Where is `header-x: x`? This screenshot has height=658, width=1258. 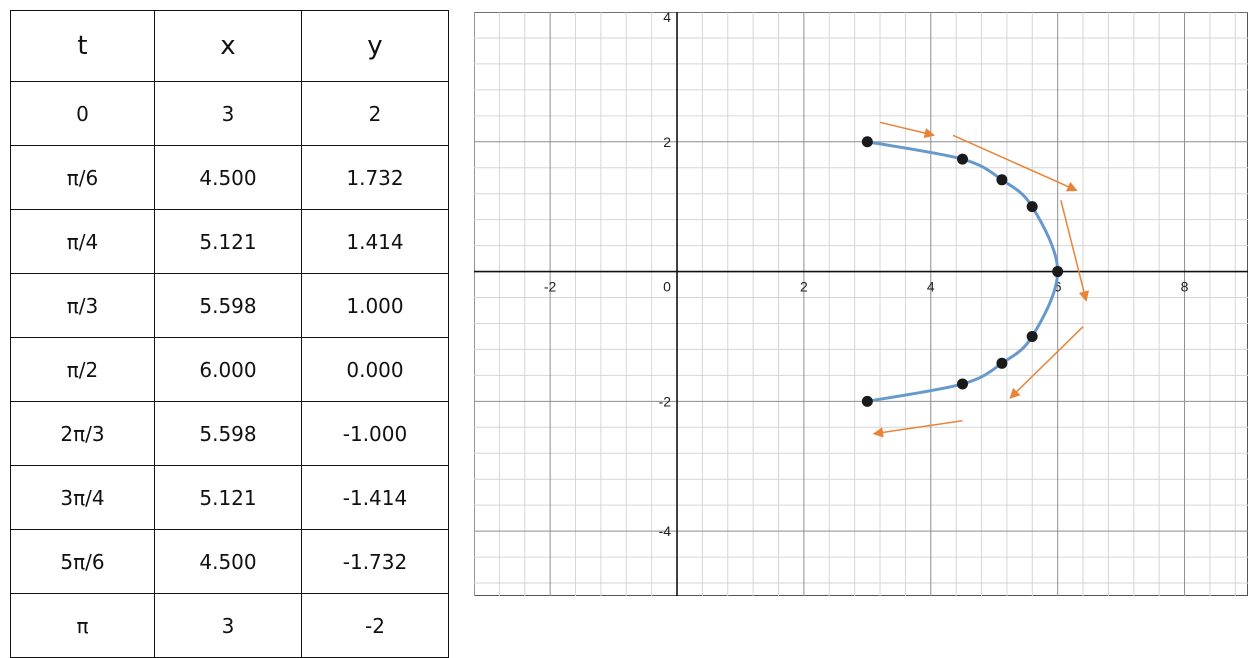 header-x: x is located at coordinates (228, 46).